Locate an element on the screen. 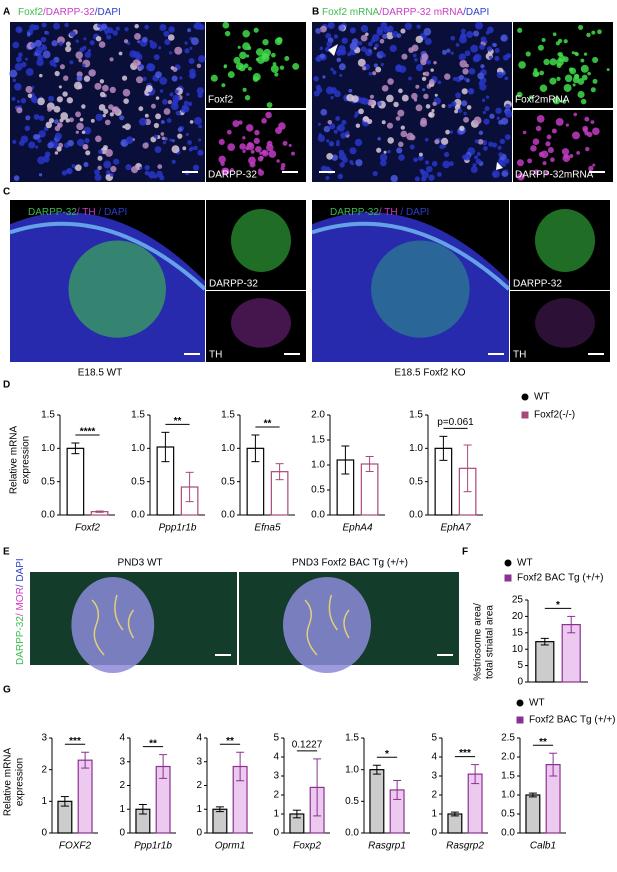 The height and width of the screenshot is (872, 617). signal is located at coordinates (565, 323).